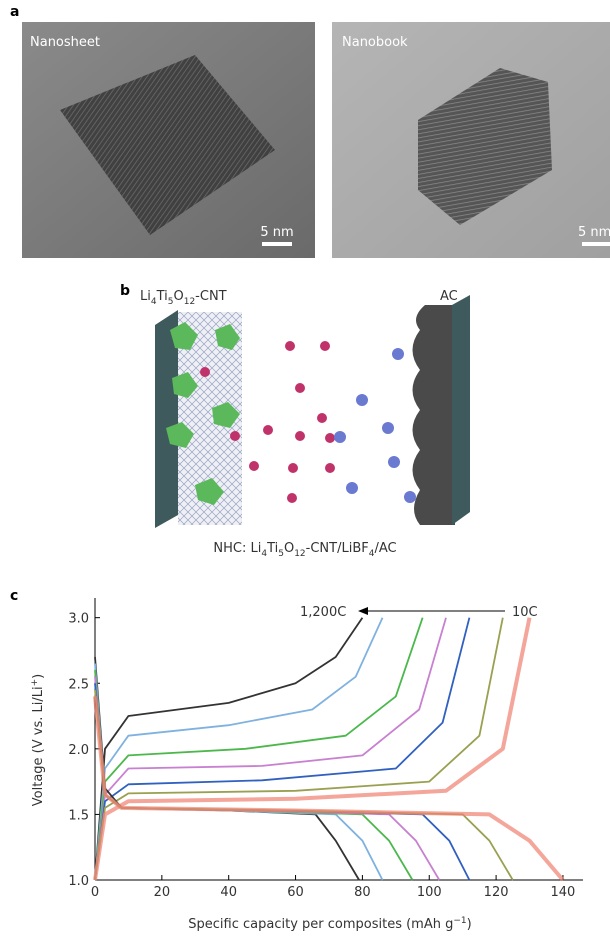  I want to click on li-ions, so click(267, 422).